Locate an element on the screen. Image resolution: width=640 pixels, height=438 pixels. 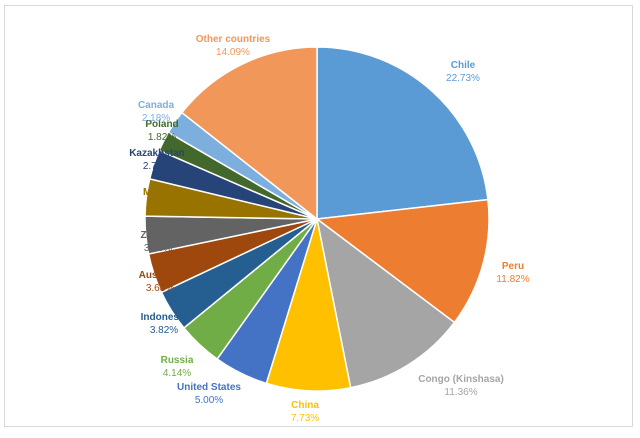
pie-slice-other-countries is located at coordinates (249, 133).